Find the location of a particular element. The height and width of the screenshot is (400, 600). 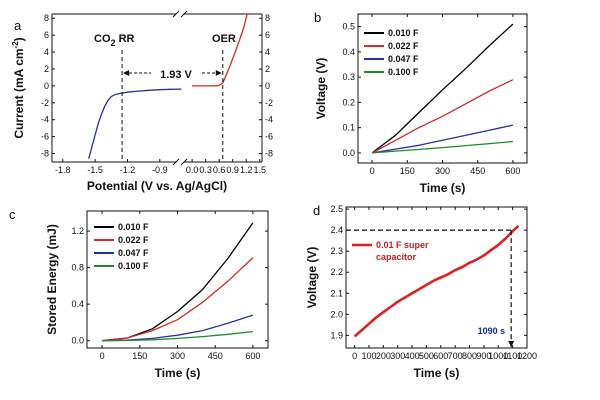

panel-b-xtick-label: 600 is located at coordinates (512, 171).